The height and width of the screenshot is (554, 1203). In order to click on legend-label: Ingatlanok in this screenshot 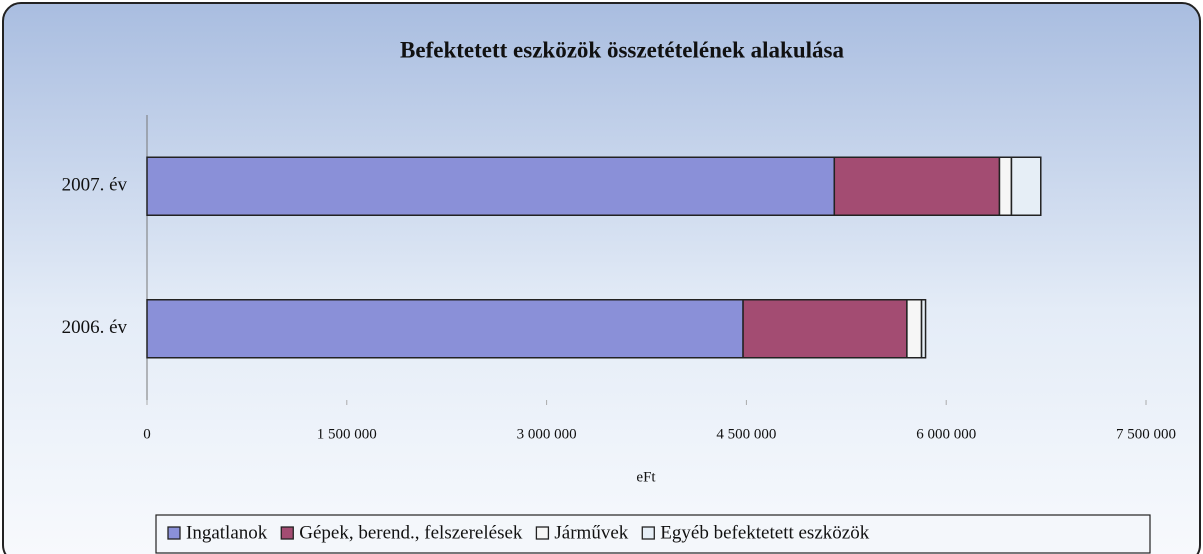, I will do `click(227, 532)`.